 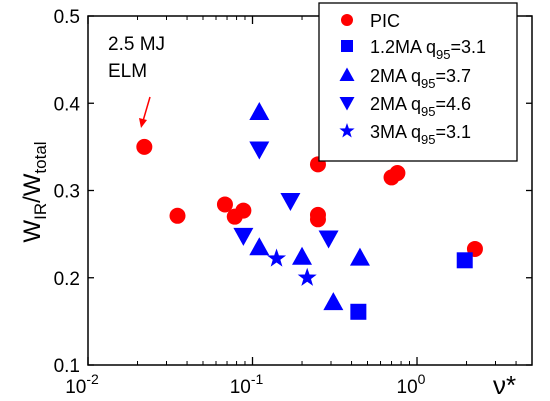 I want to click on y-tick-label: 0.3, so click(x=67, y=192).